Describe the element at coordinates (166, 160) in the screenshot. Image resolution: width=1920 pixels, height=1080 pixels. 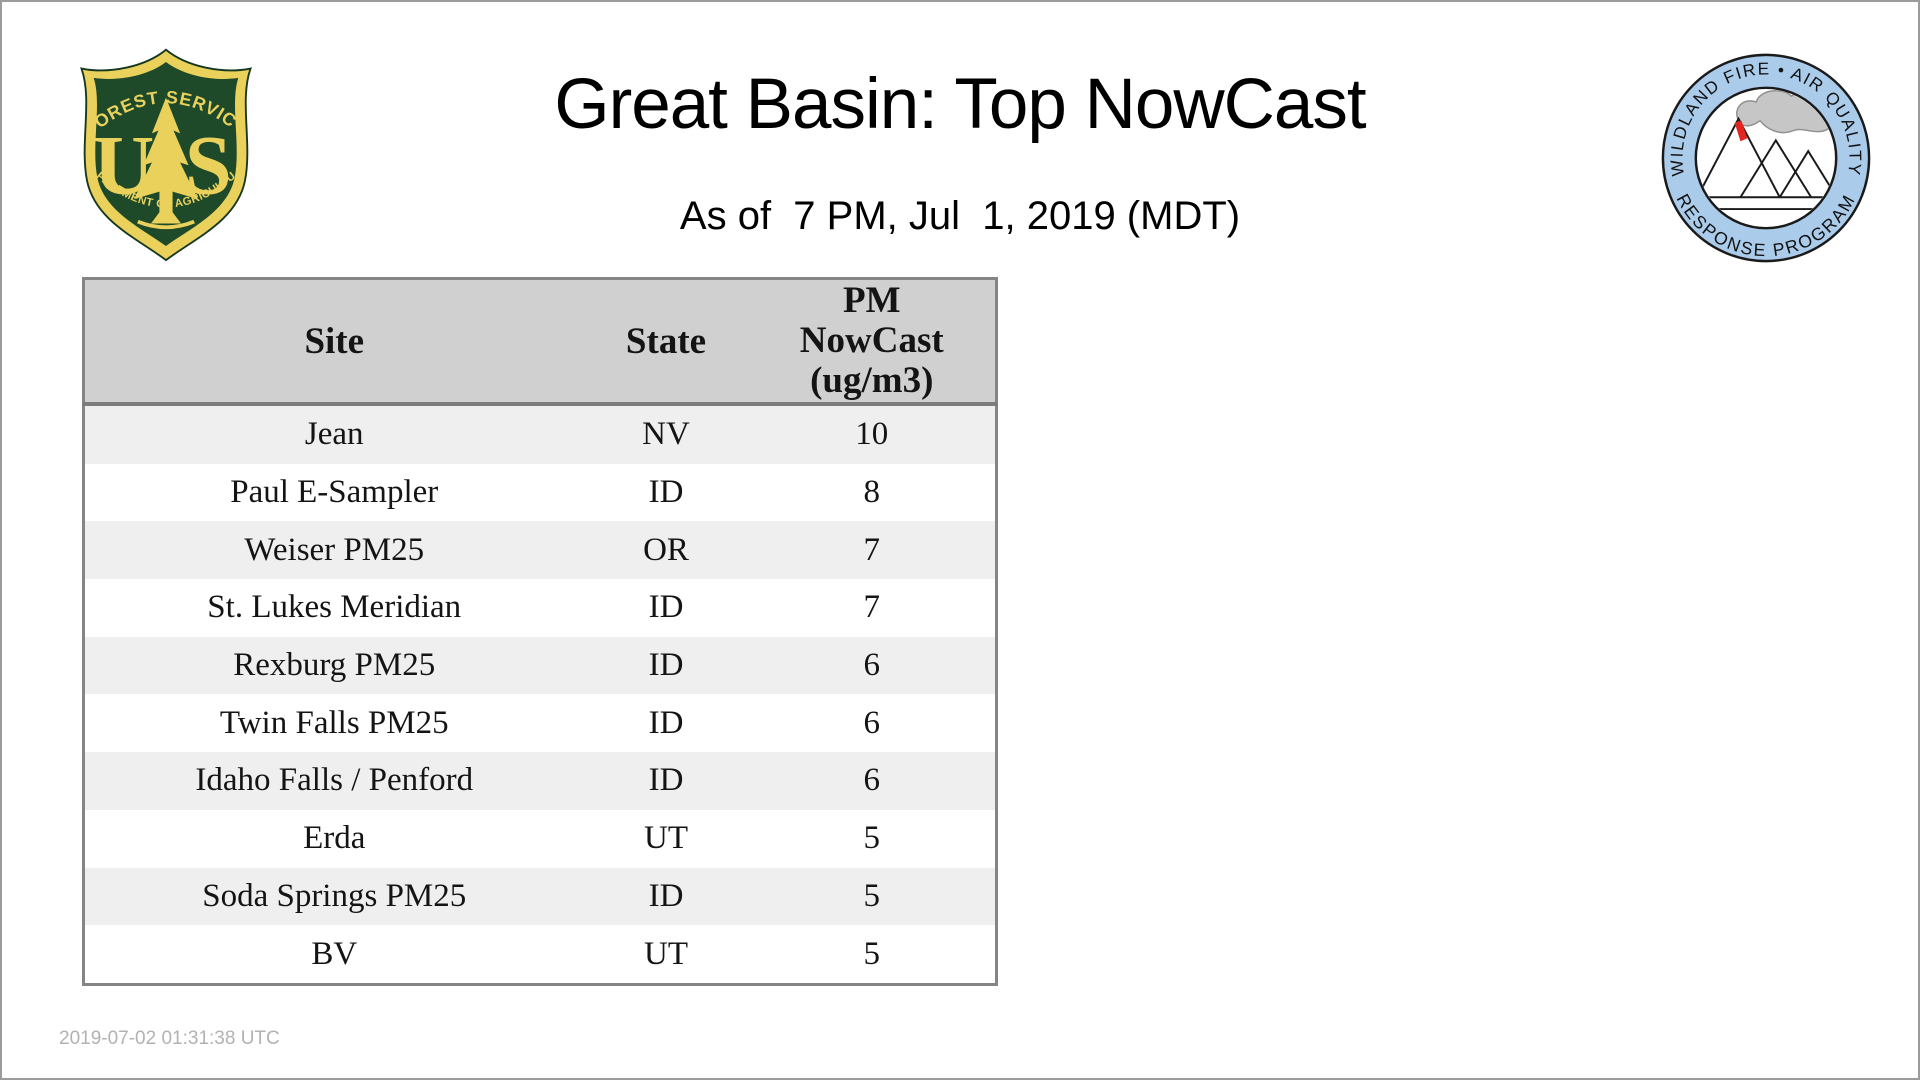
I see `pine-tree-icon` at that location.